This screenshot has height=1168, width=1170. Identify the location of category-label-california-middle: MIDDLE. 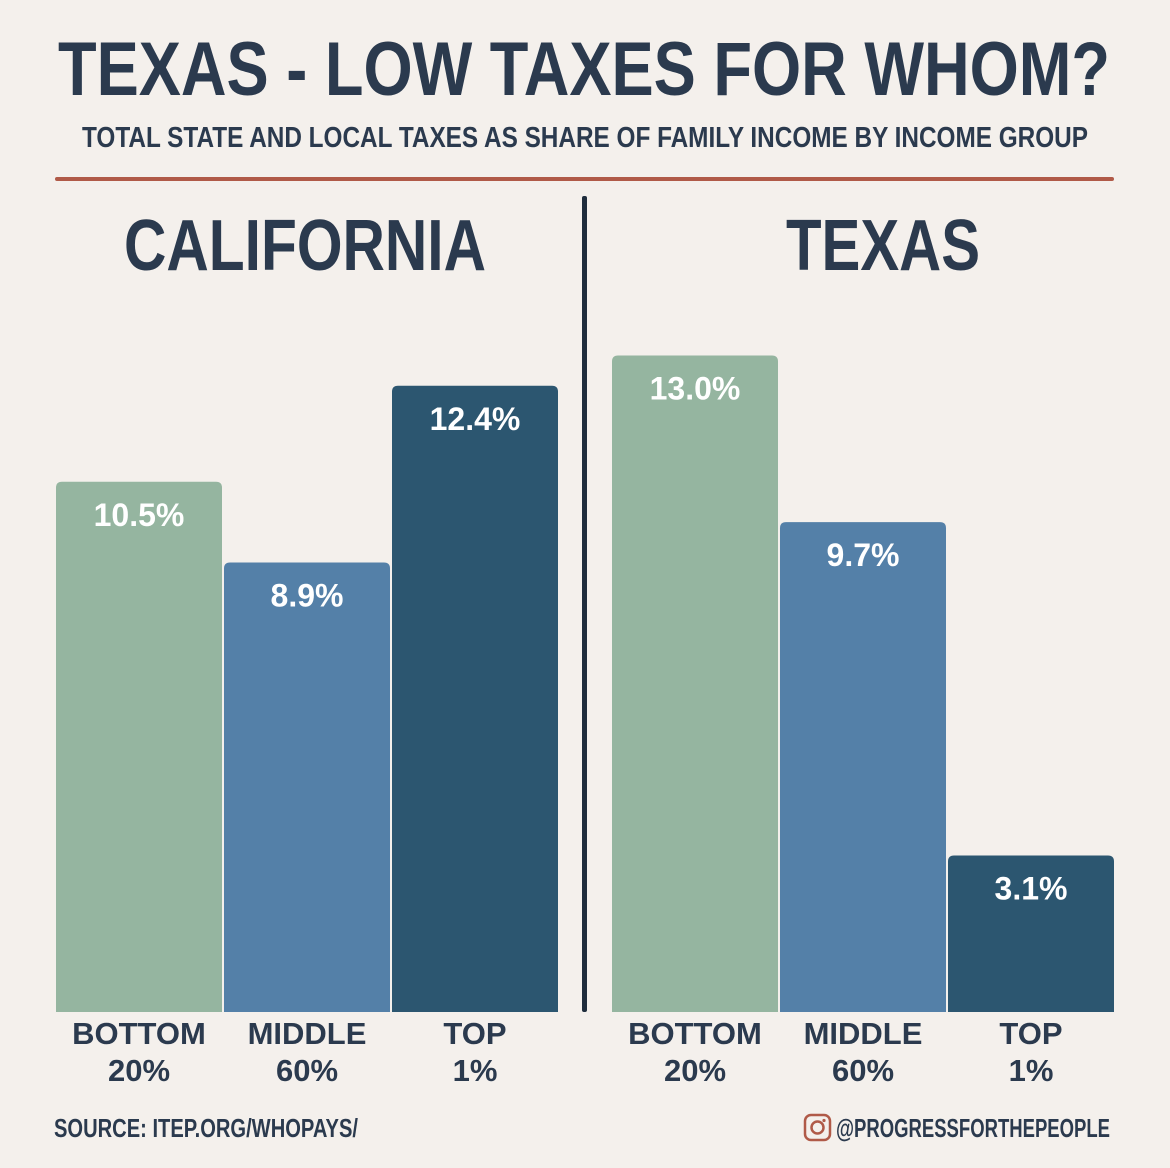
(307, 1033).